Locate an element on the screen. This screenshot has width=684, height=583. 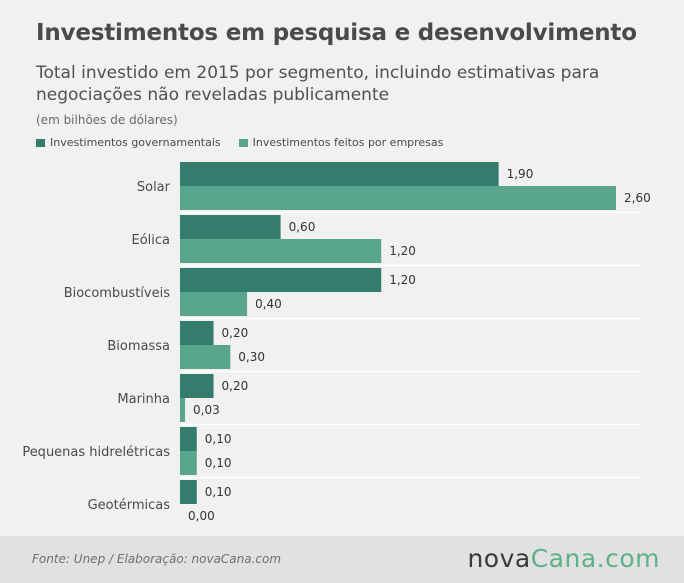
bar-companies-biomassa is located at coordinates (205, 357).